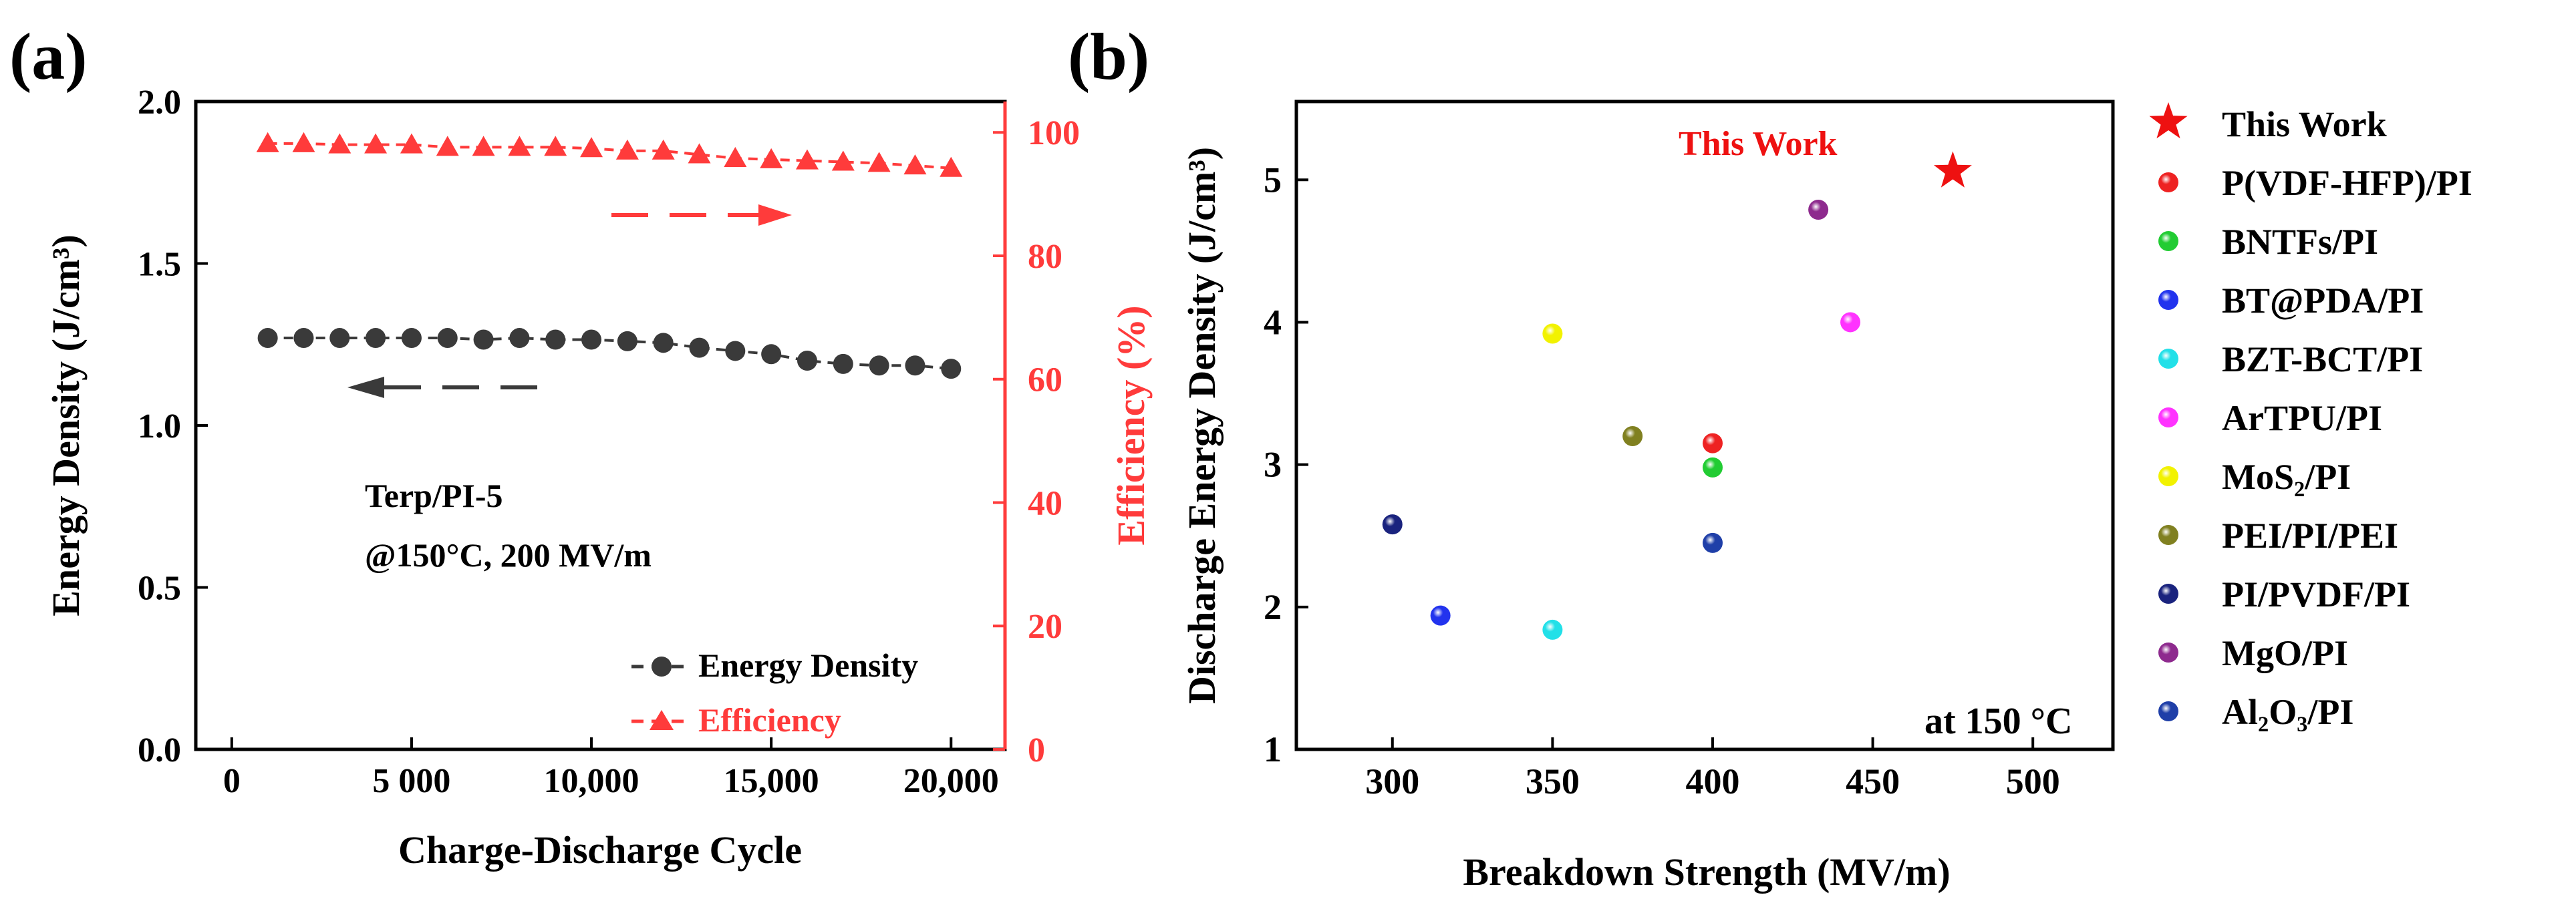  I want to click on panel-a-x-axis-title: Charge-Discharge Cycle, so click(600, 850).